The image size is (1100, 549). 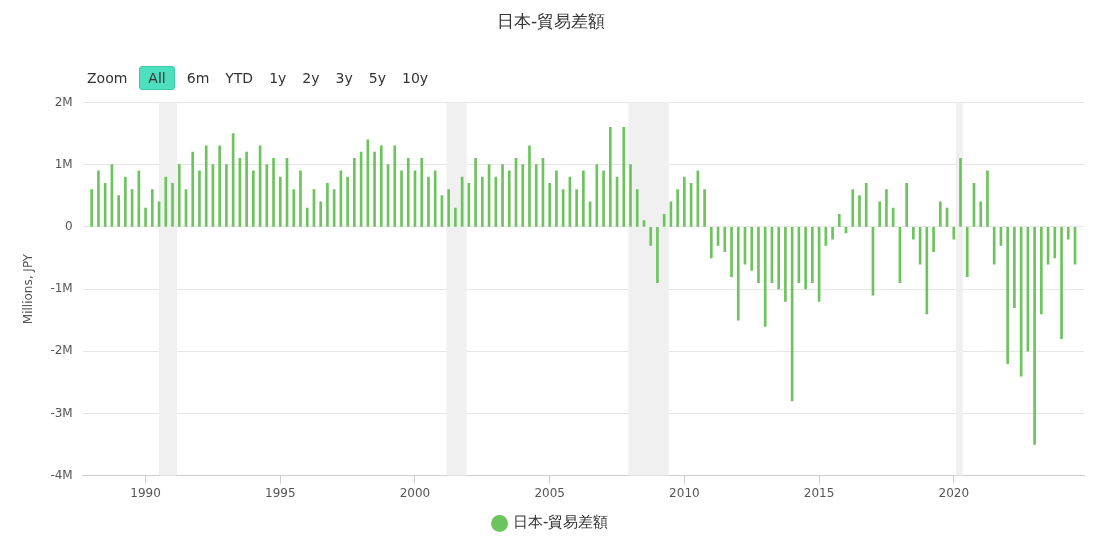 What do you see at coordinates (549, 492) in the screenshot?
I see `x-tick-label: 2005` at bounding box center [549, 492].